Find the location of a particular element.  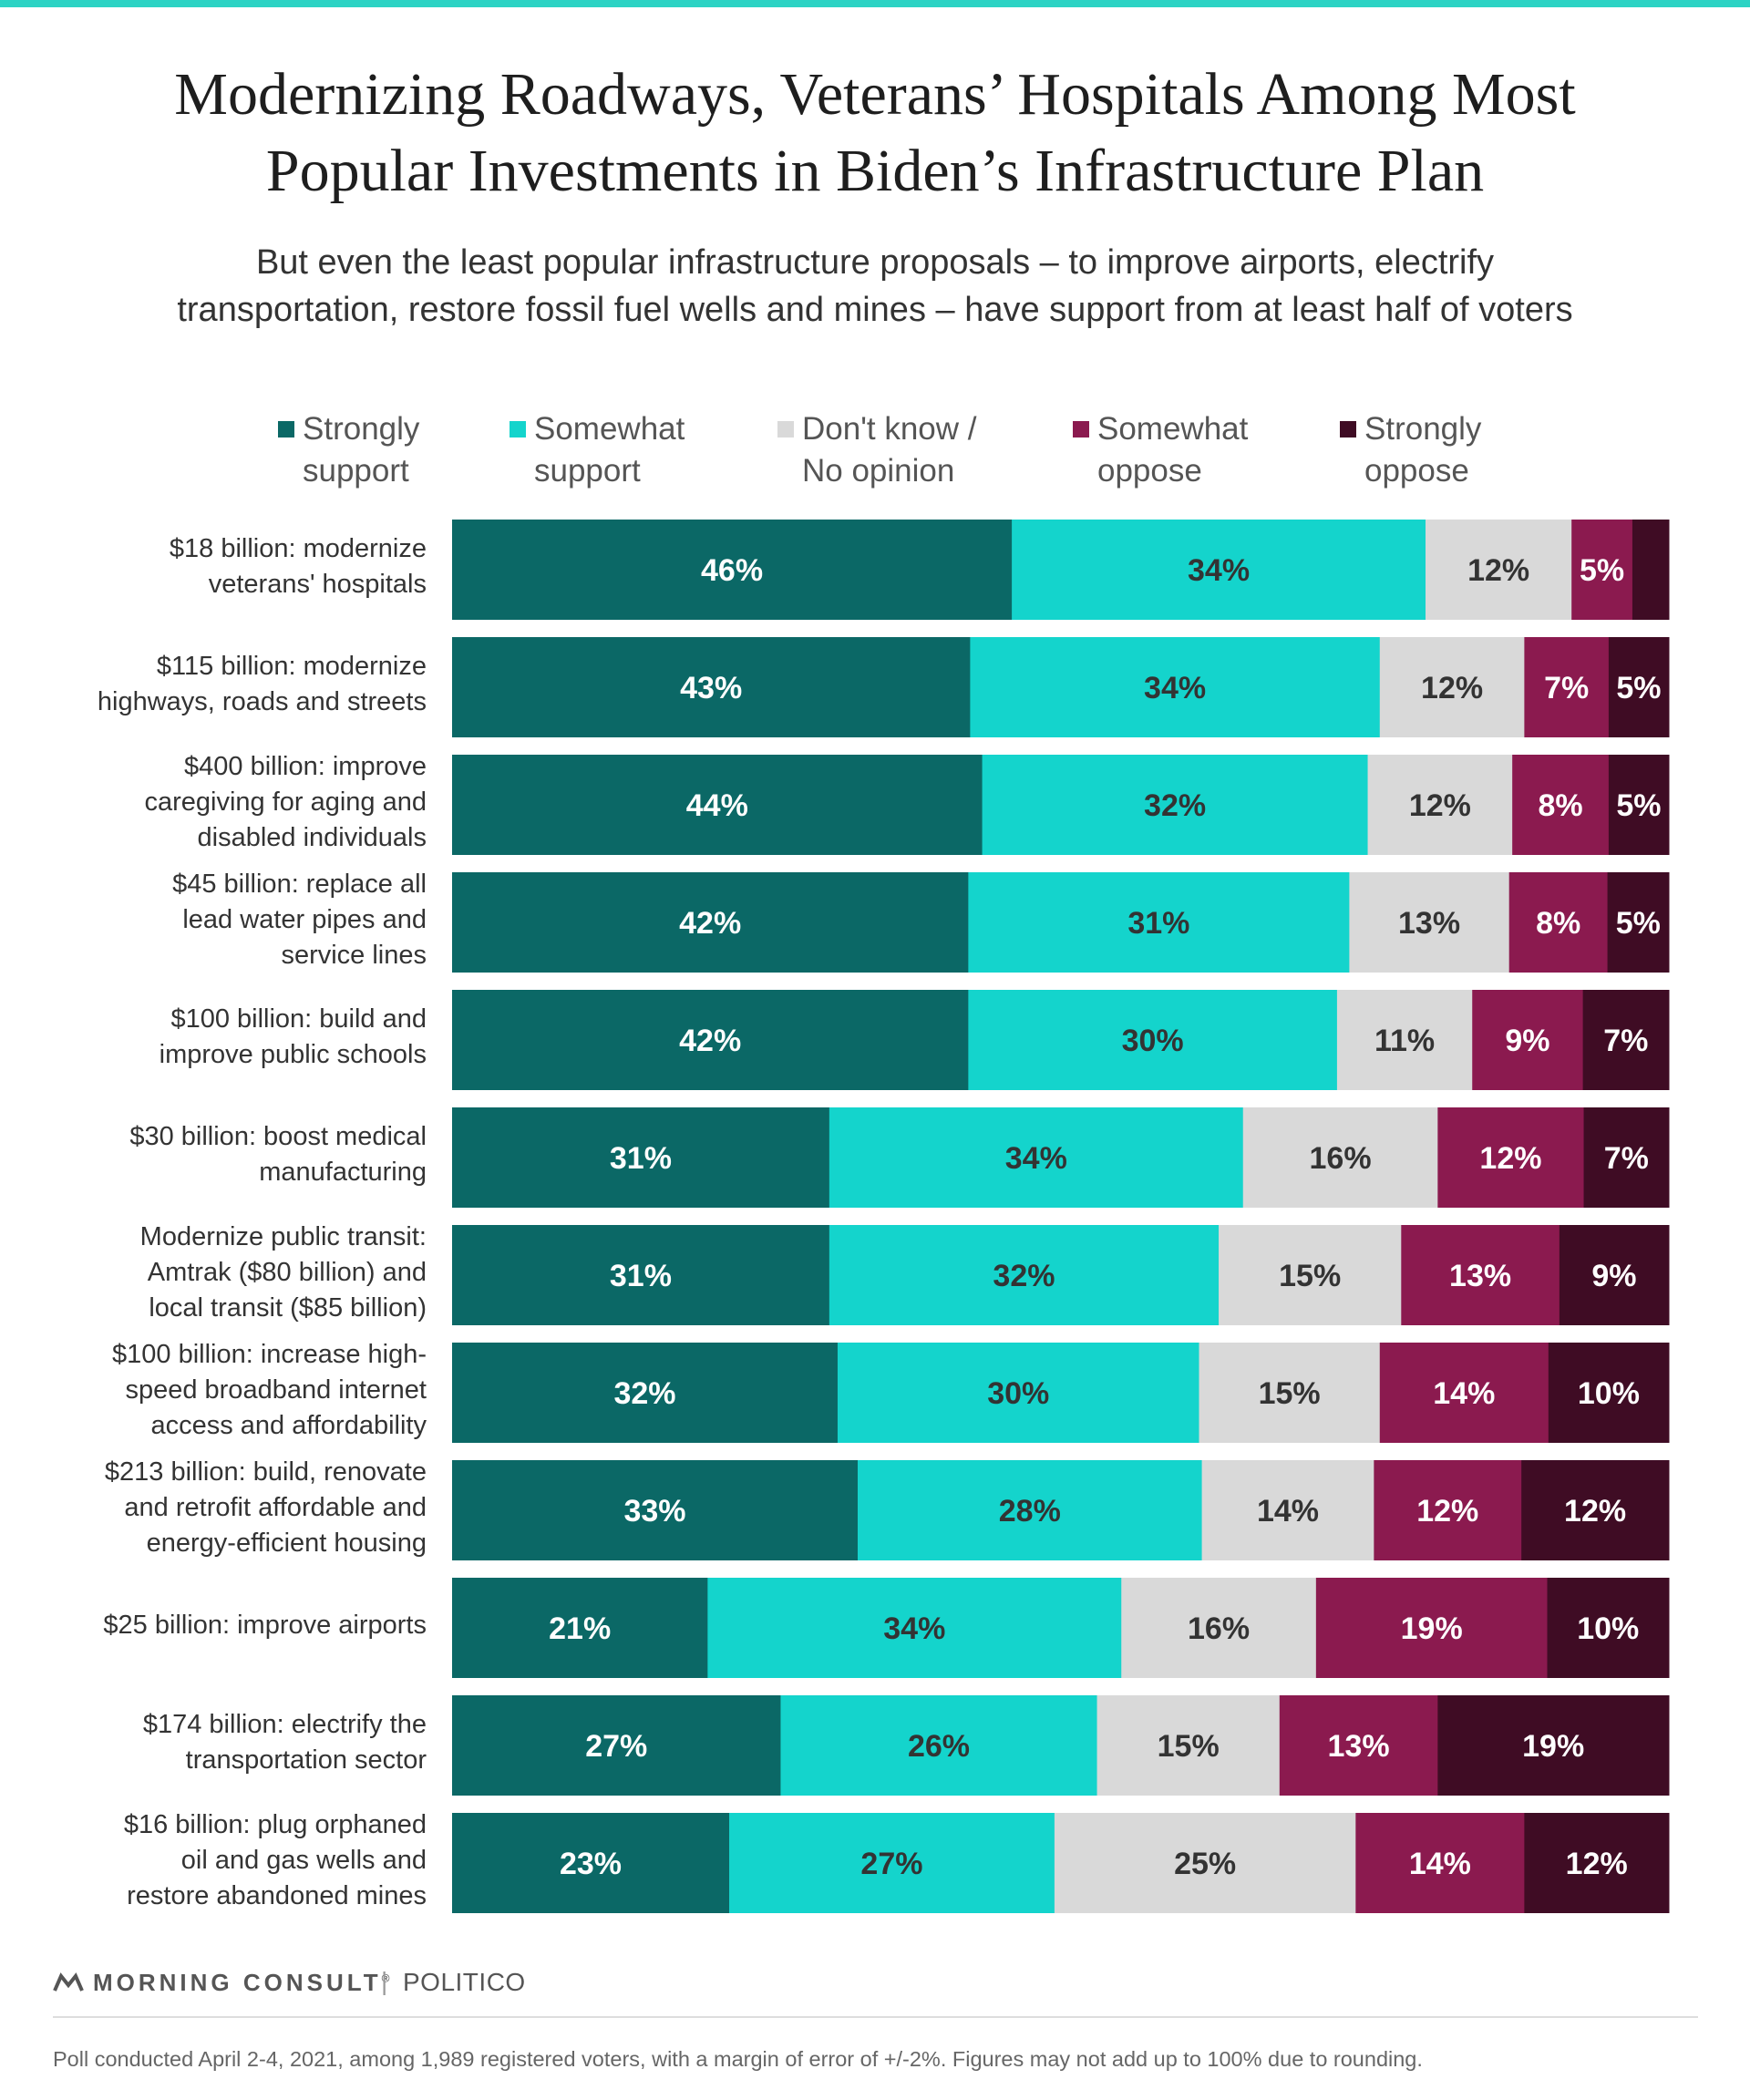

footer-divider is located at coordinates (875, 2017).